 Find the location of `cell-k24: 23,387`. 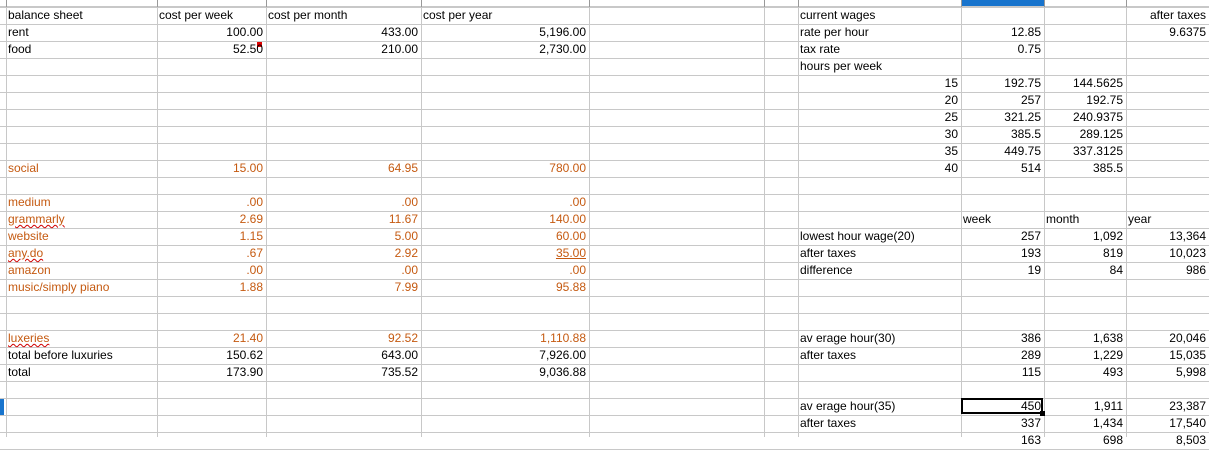

cell-k24: 23,387 is located at coordinates (1187, 406).